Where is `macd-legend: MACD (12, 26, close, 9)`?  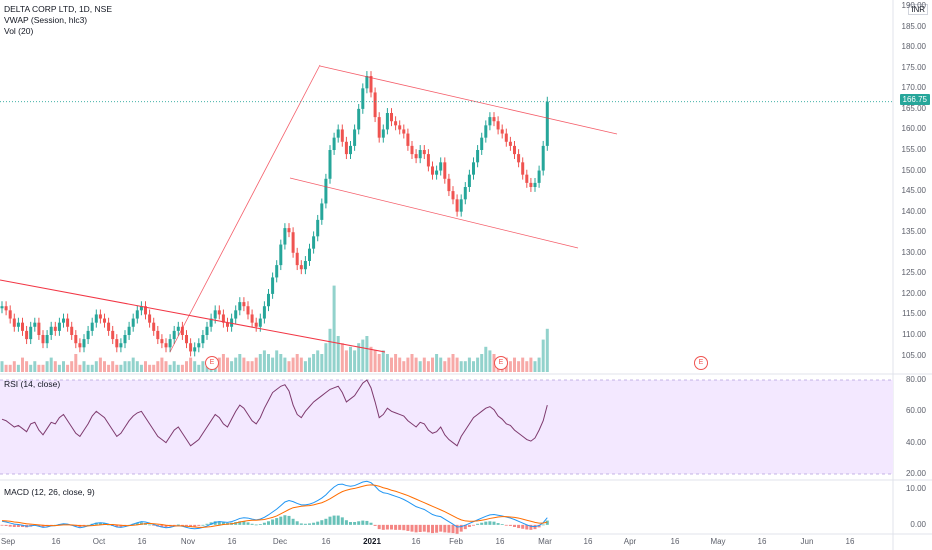
macd-legend: MACD (12, 26, close, 9) is located at coordinates (49, 492).